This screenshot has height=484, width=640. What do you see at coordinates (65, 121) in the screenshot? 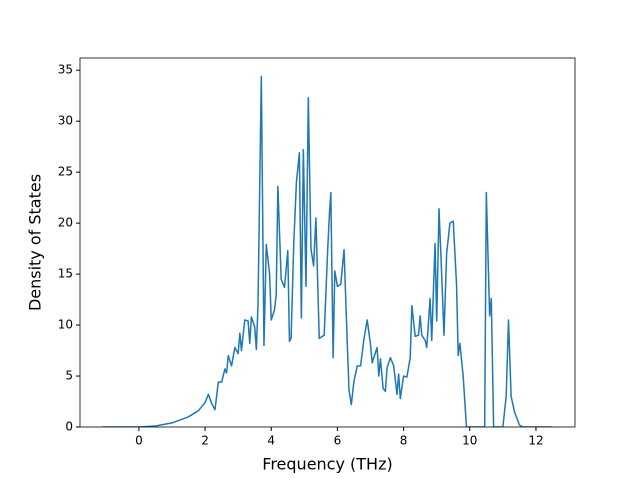
I see `y-tick-label: 30` at bounding box center [65, 121].